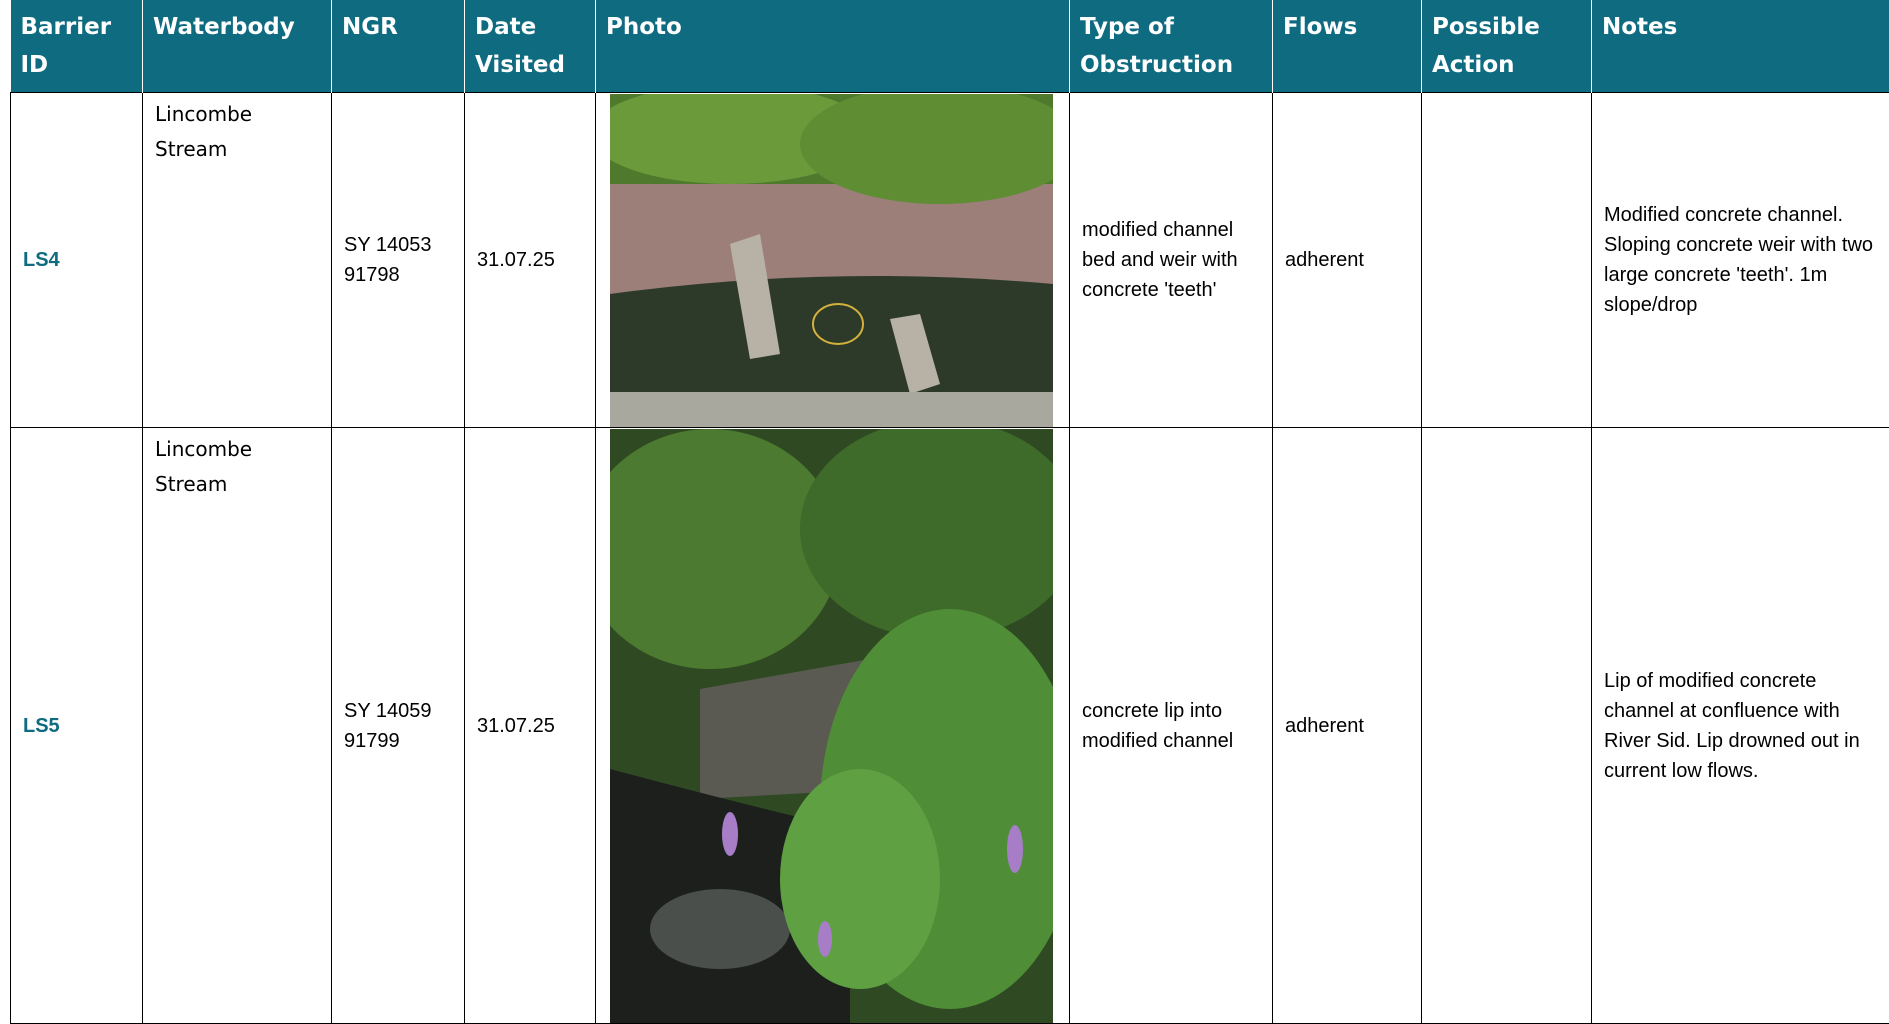 Image resolution: width=1889 pixels, height=1024 pixels. I want to click on barrier-id: LS5, so click(77, 726).